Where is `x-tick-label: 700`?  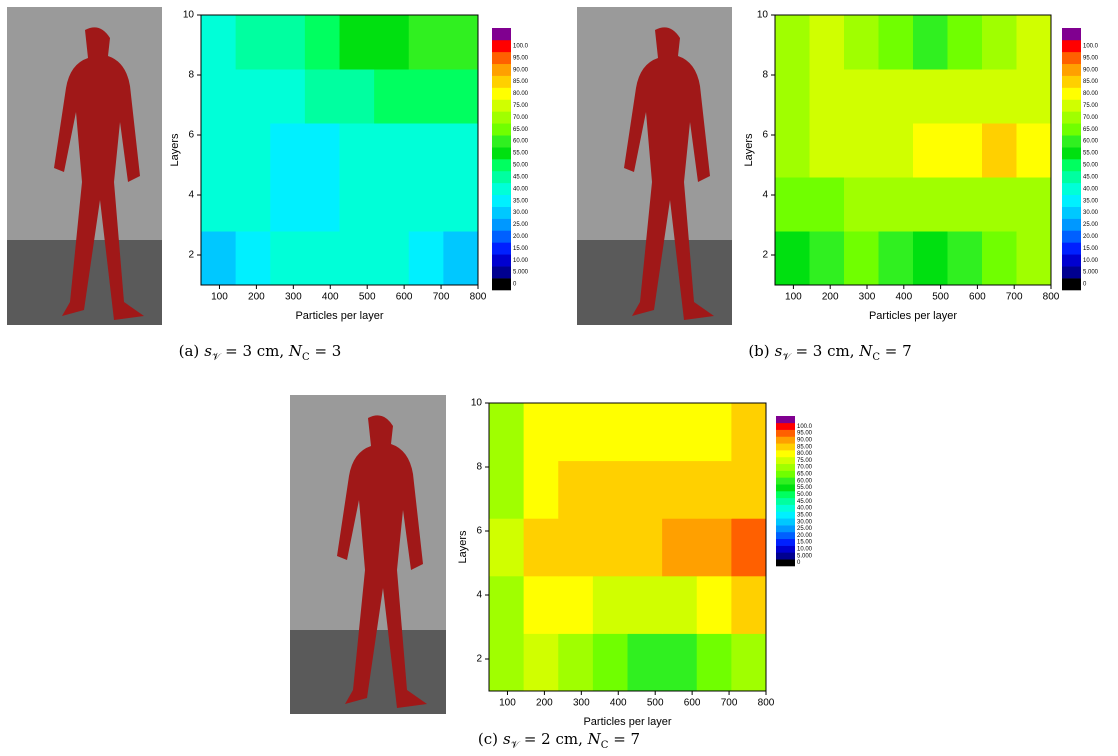
x-tick-label: 700 is located at coordinates (1014, 297).